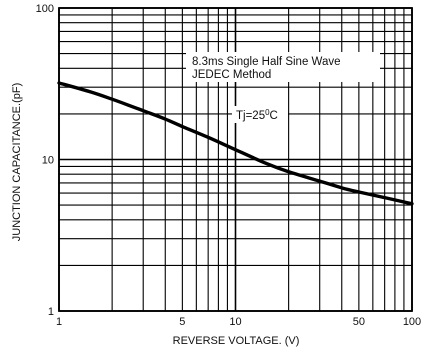  I want to click on y-tick-label: 1, so click(51, 312).